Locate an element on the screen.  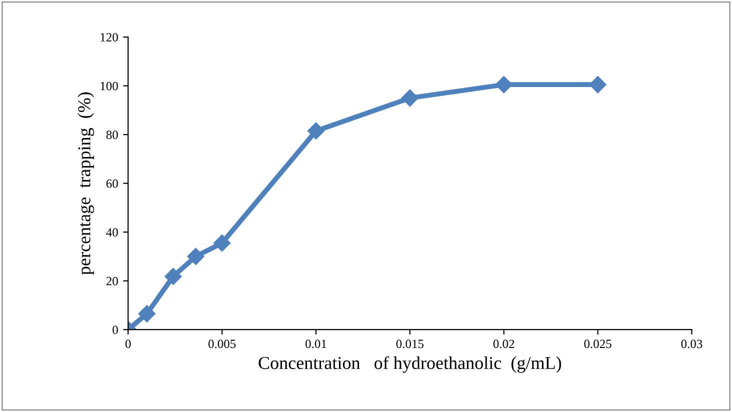
x-tick-label: 0.03 is located at coordinates (691, 344).